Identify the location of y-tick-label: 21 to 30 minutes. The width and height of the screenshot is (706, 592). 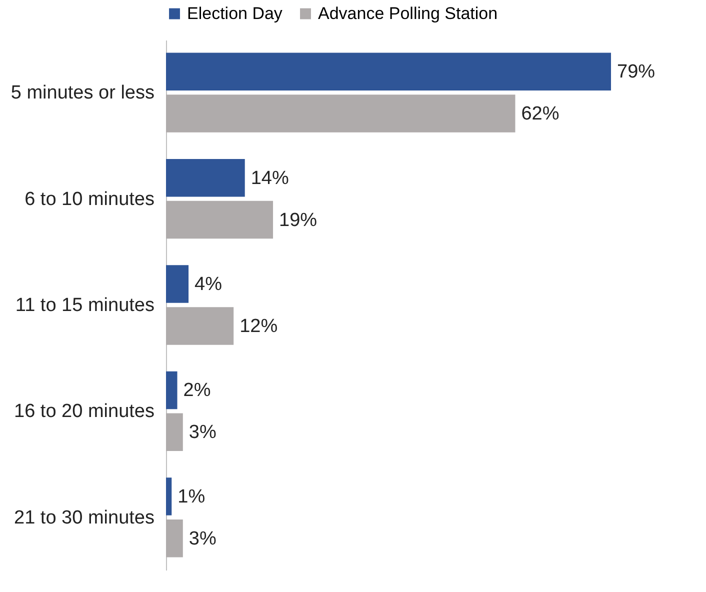
(84, 517).